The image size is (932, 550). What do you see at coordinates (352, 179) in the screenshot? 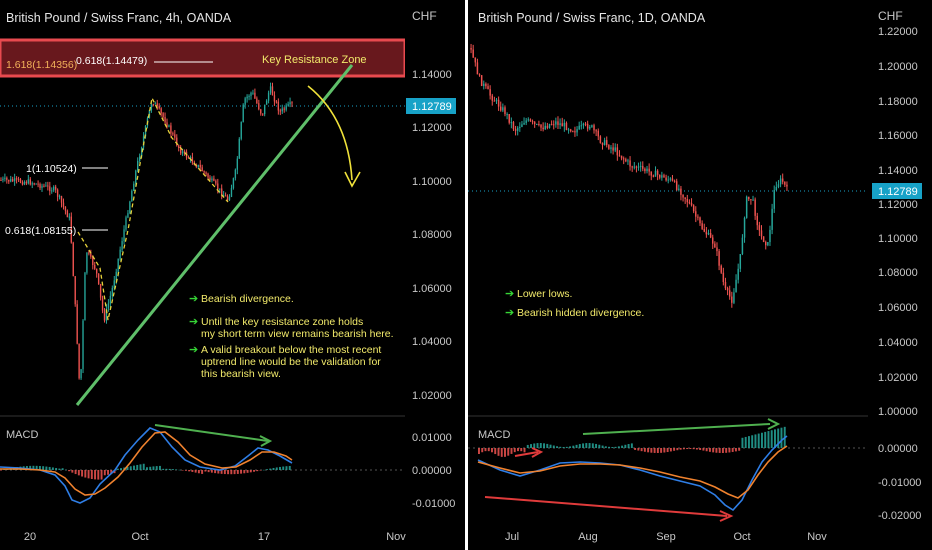
I see `bearish-arrow-head` at bounding box center [352, 179].